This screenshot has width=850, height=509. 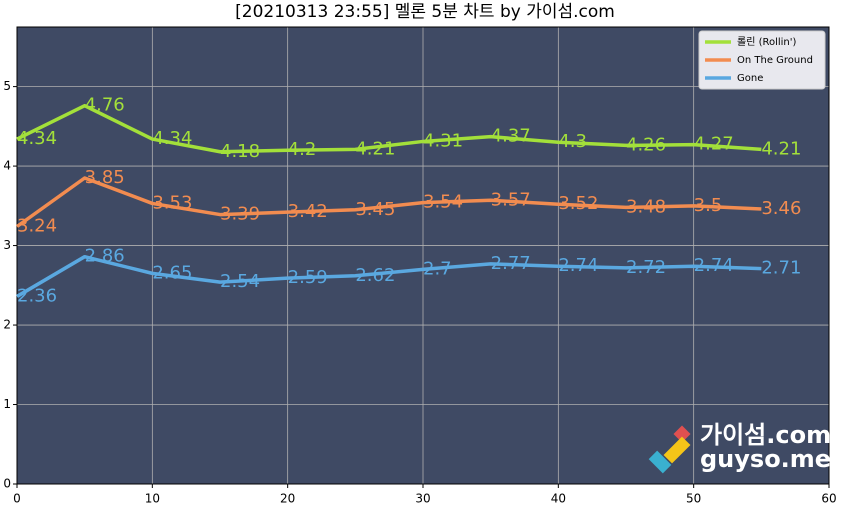 I want to click on data-label: 2.59, so click(x=308, y=277).